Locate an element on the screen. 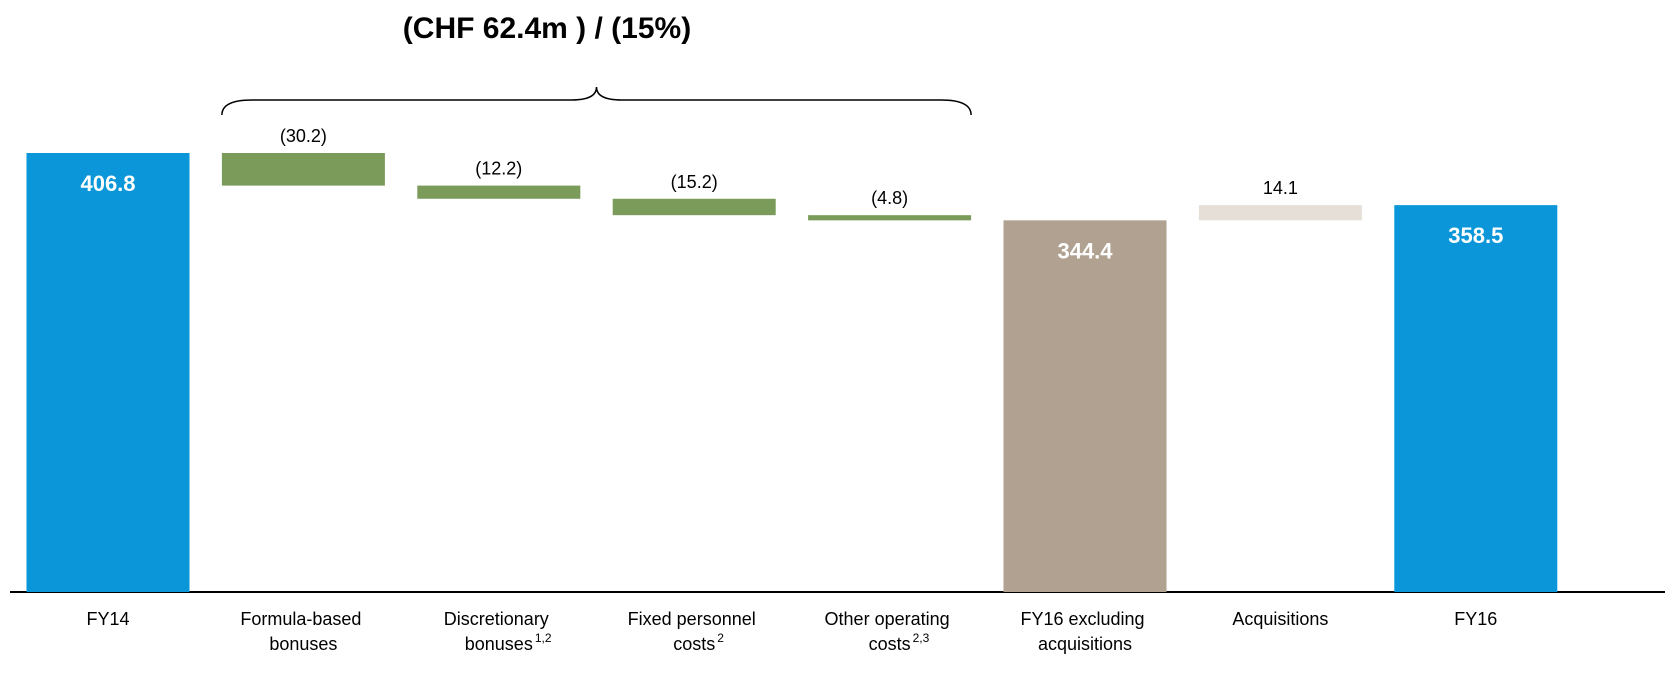 The image size is (1665, 695). value-label: (12.2) is located at coordinates (498, 169).